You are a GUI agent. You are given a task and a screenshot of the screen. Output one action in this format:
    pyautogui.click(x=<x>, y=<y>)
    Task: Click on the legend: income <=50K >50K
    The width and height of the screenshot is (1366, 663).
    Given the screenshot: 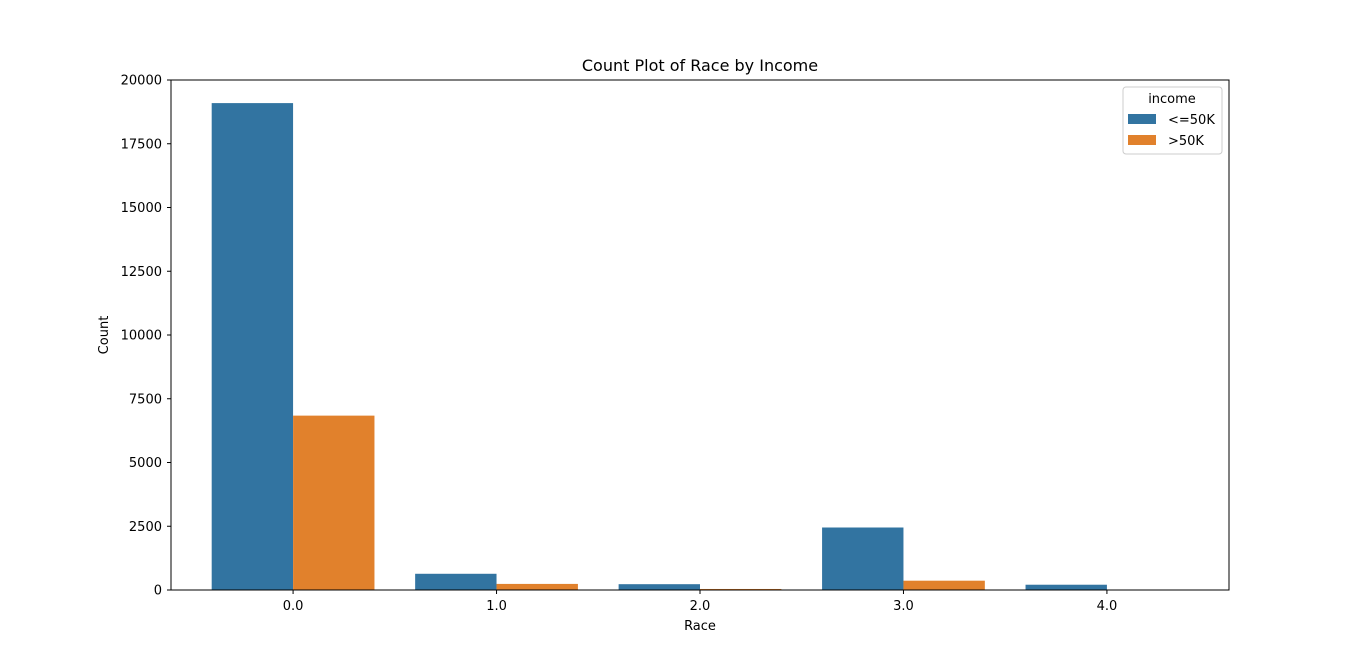 What is the action you would take?
    pyautogui.click(x=1172, y=120)
    